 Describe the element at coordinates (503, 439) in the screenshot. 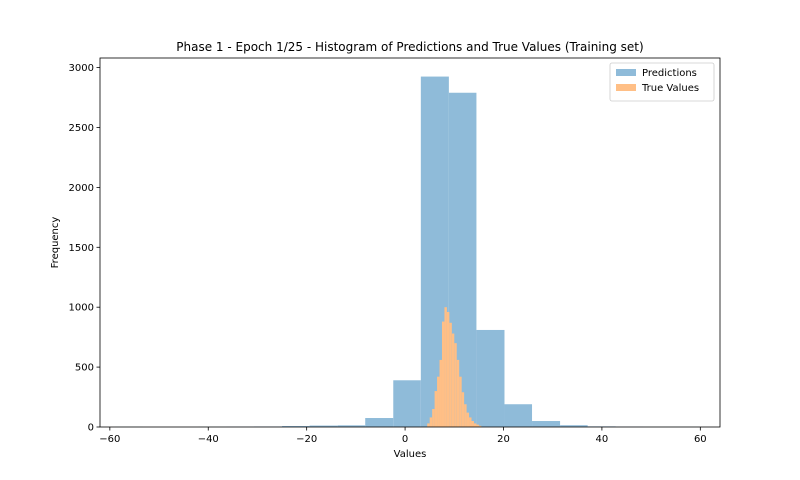

I see `x-tick-label: 20` at that location.